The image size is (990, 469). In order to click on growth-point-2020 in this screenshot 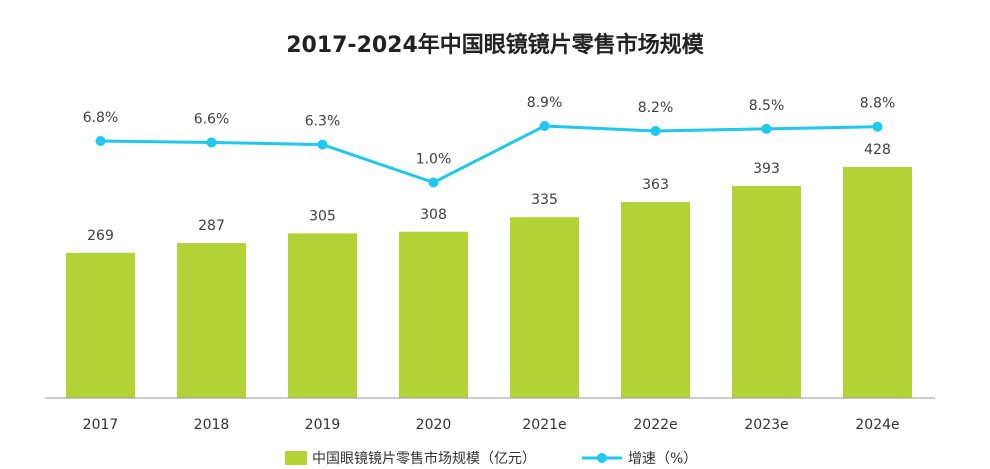, I will do `click(433, 182)`.